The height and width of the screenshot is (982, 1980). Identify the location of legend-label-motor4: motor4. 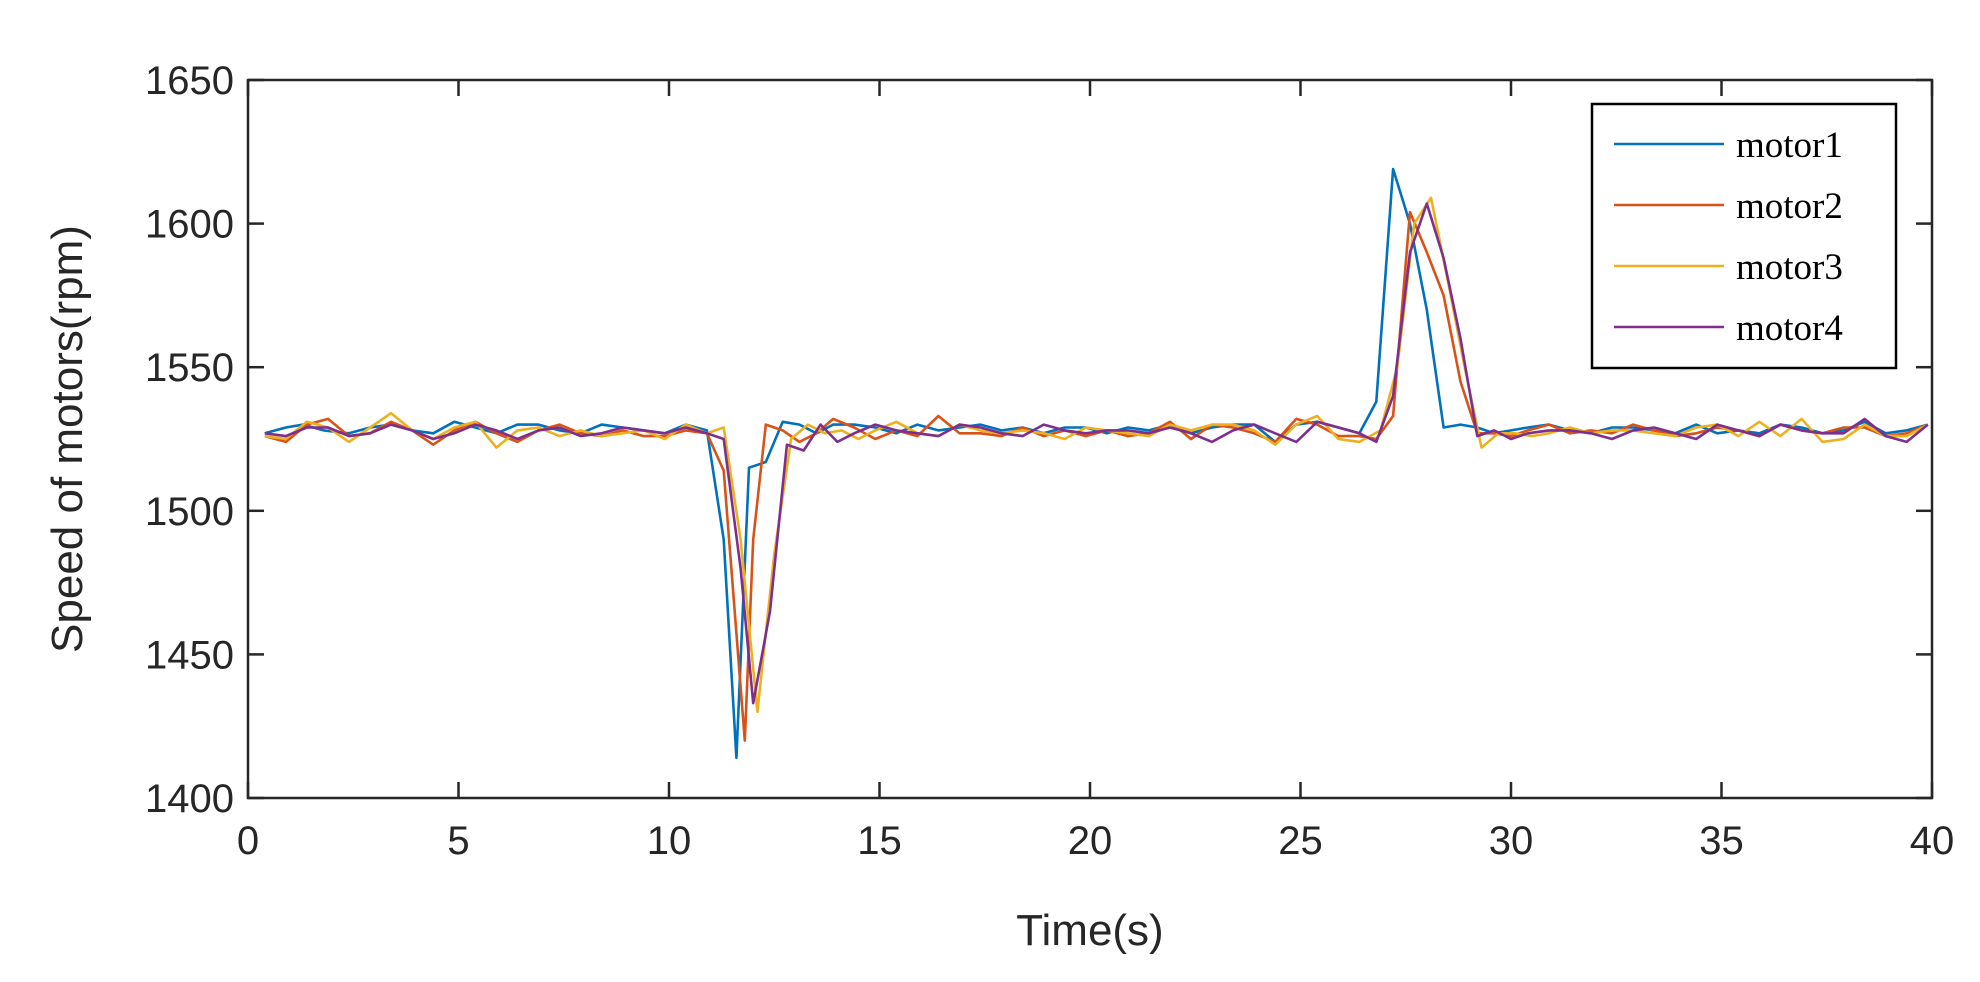
(1789, 328).